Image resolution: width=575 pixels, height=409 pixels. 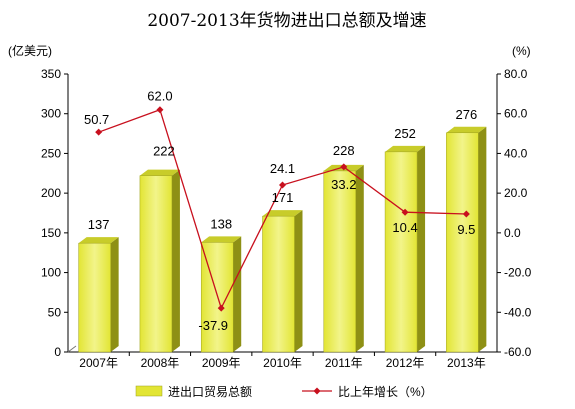 What do you see at coordinates (51, 233) in the screenshot?
I see `left-tick-label: 150` at bounding box center [51, 233].